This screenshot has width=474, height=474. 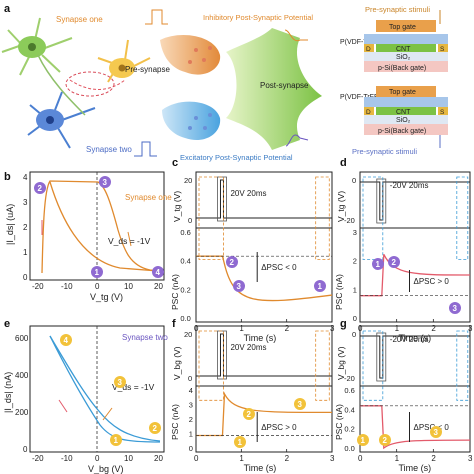 What do you see at coordinates (211, 218) in the screenshot?
I see `panel_c-dashed-box-left` at bounding box center [211, 218].